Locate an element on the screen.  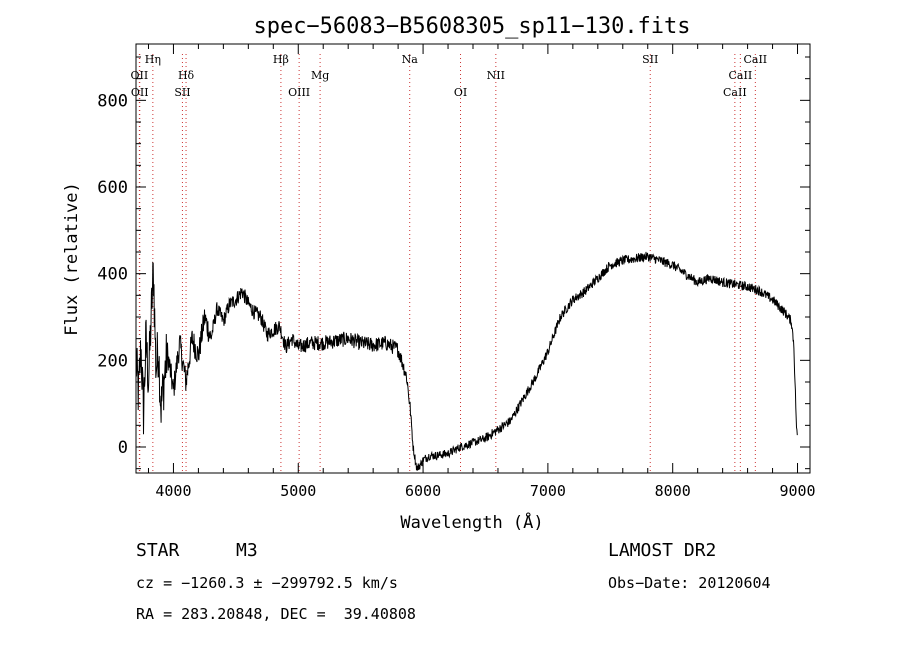
spectral-line-label: Na is located at coordinates (410, 59).